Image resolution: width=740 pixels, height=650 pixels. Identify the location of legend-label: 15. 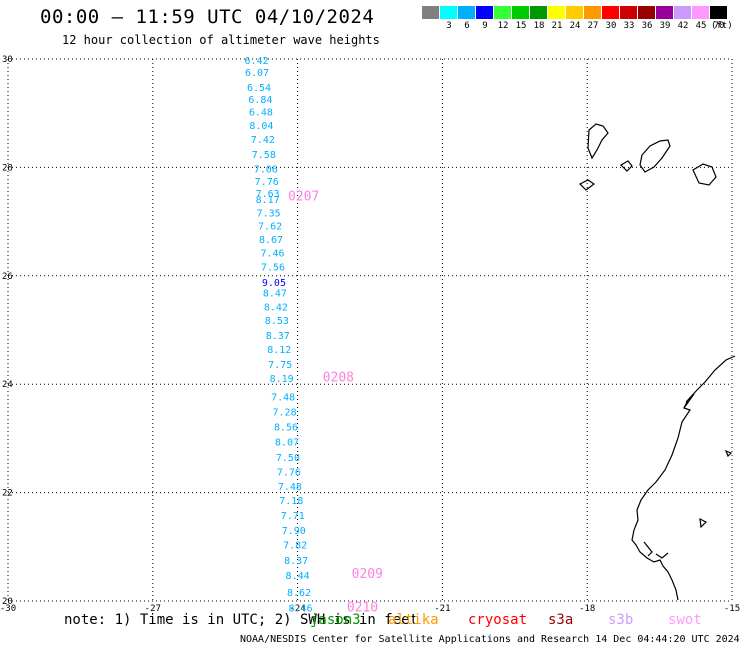
(521, 26).